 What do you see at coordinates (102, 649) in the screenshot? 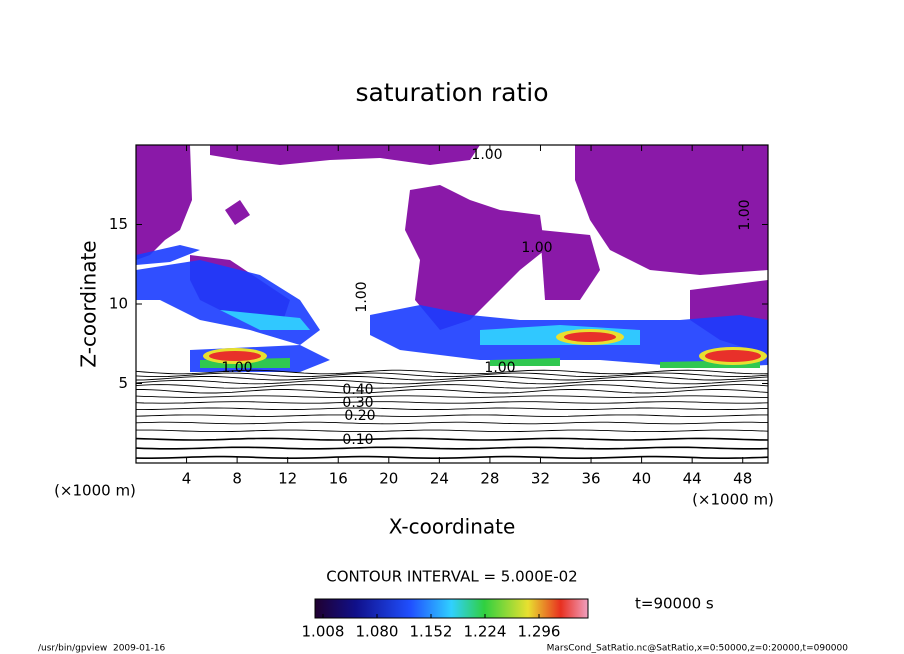
I see `footer-left: /usr/bin/gpview 2009-01-16` at bounding box center [102, 649].